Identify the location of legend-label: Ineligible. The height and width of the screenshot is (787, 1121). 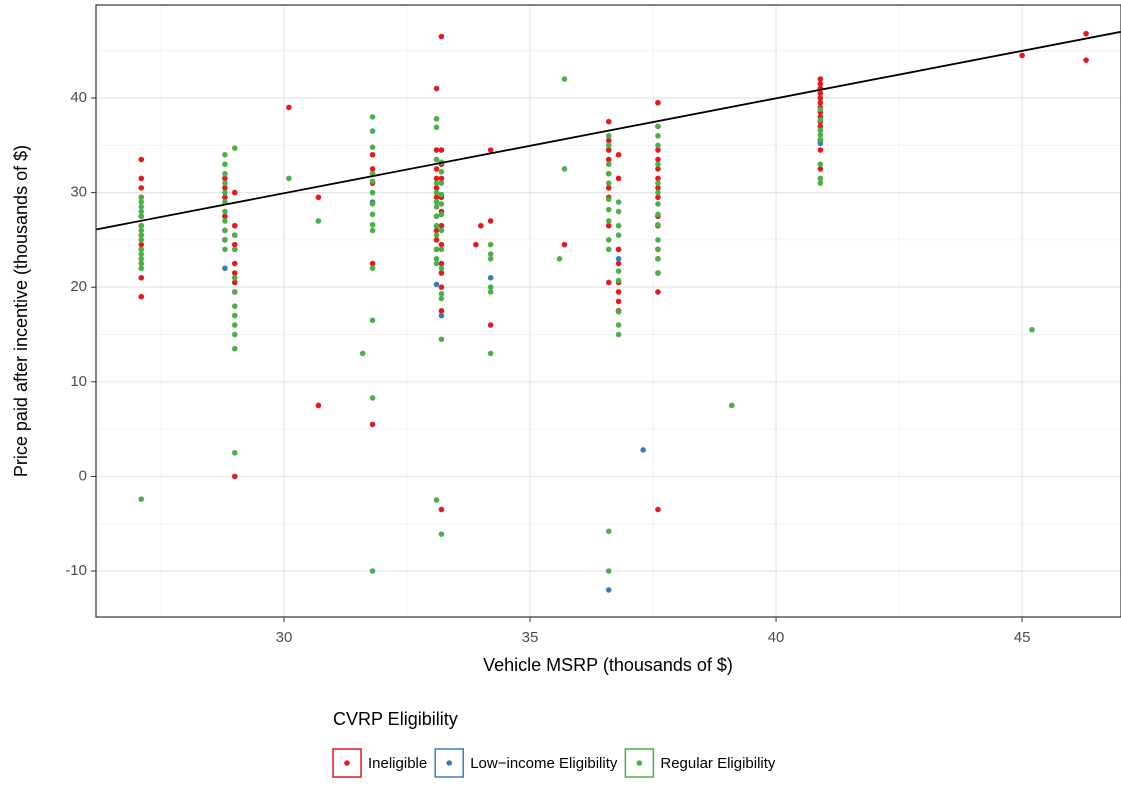
(397, 763).